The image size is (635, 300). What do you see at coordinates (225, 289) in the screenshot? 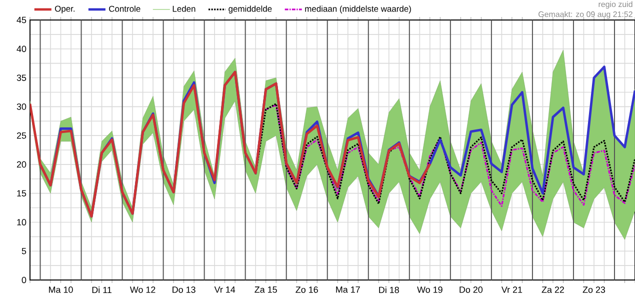
I see `x-tick-label: Vr 14` at bounding box center [225, 289].